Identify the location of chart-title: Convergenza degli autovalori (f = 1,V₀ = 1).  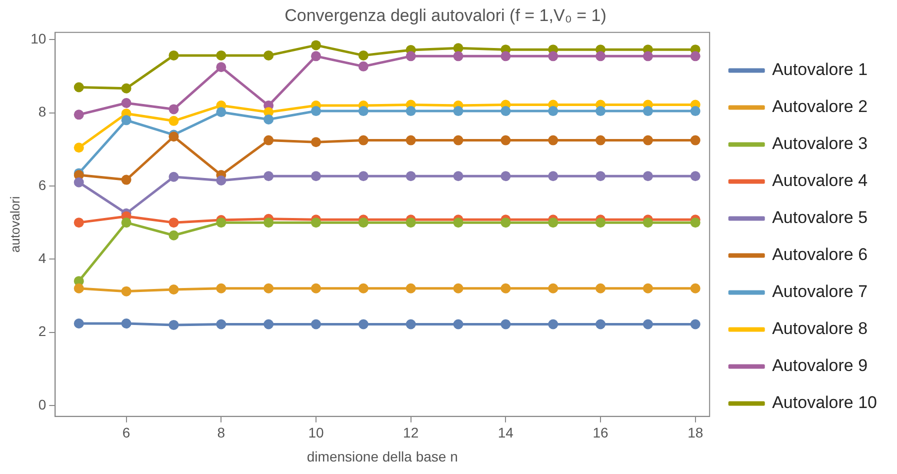
(445, 15).